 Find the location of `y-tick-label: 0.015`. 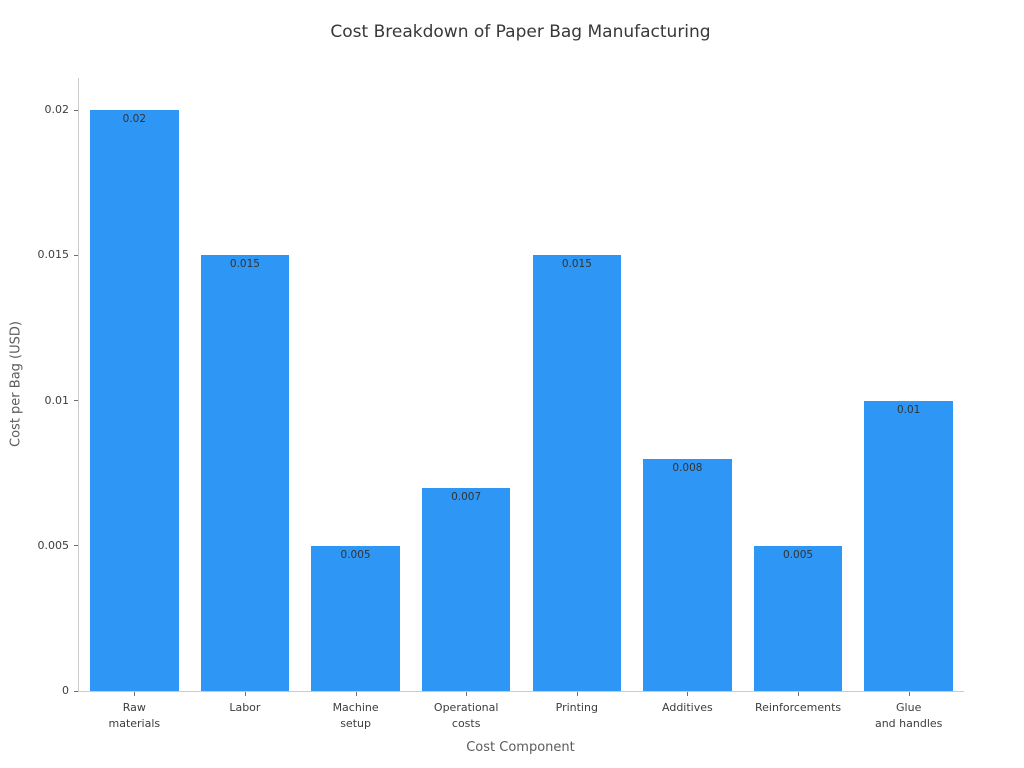

y-tick-label: 0.015 is located at coordinates (53, 255).